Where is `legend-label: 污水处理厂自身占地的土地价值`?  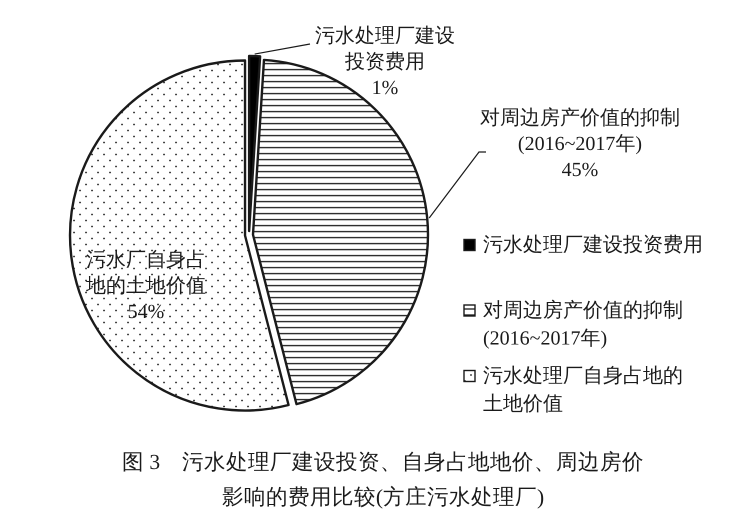 legend-label: 污水处理厂自身占地的土地价值 is located at coordinates (583, 390).